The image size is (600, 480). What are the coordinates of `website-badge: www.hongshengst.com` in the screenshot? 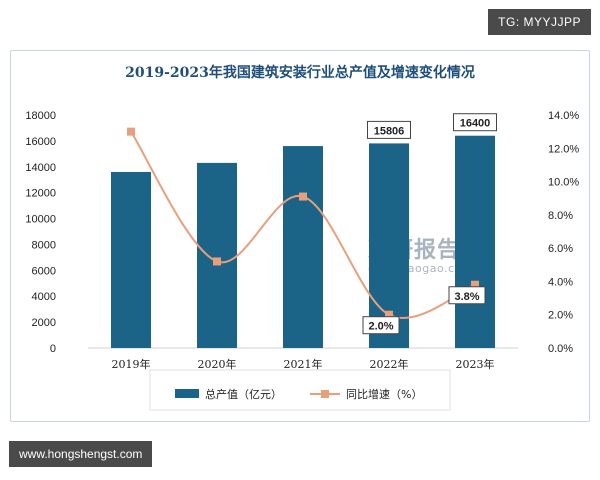 It's located at (81, 454).